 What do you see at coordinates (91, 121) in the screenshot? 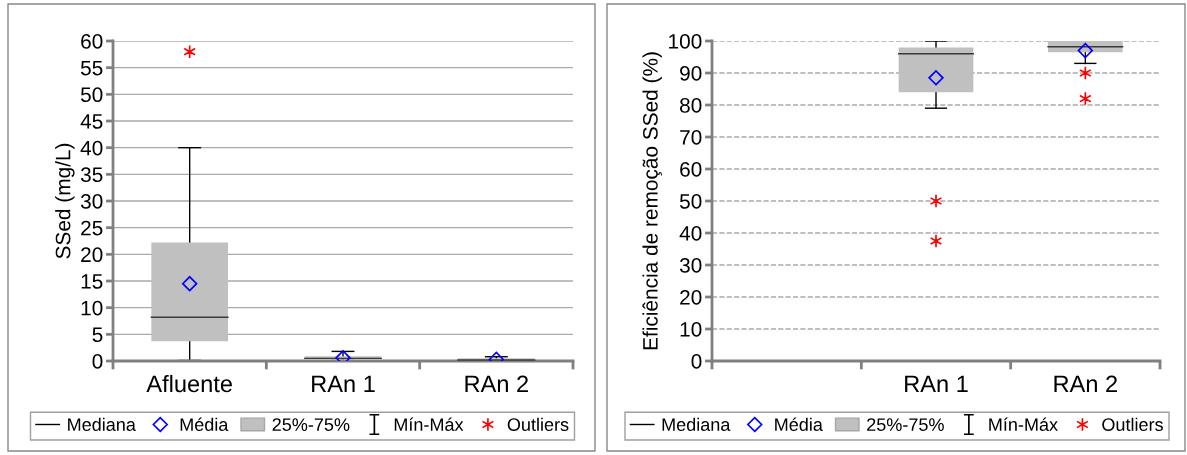
I see `y-tick-label: 45` at bounding box center [91, 121].